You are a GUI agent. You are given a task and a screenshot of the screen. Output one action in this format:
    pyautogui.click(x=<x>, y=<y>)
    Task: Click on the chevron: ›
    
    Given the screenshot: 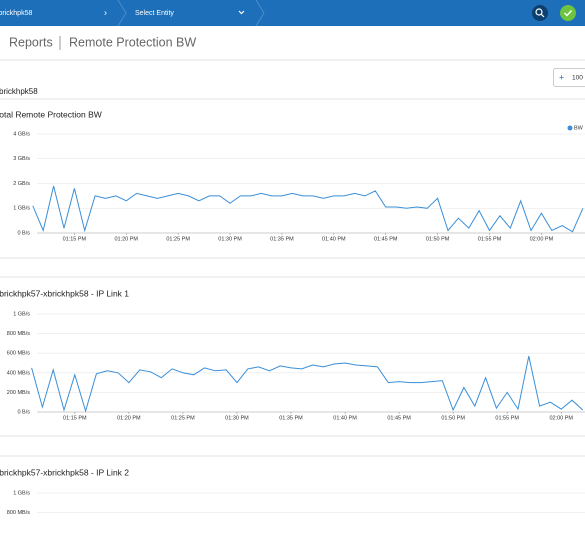 What is the action you would take?
    pyautogui.click(x=105, y=12)
    